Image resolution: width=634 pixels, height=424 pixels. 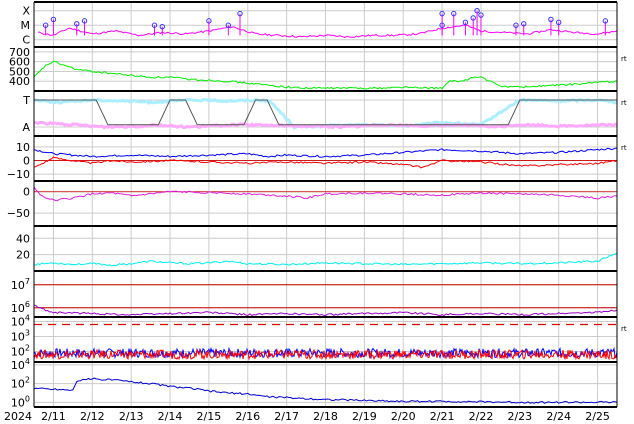 I want to click on y-tick-label: 400, so click(x=19, y=81).